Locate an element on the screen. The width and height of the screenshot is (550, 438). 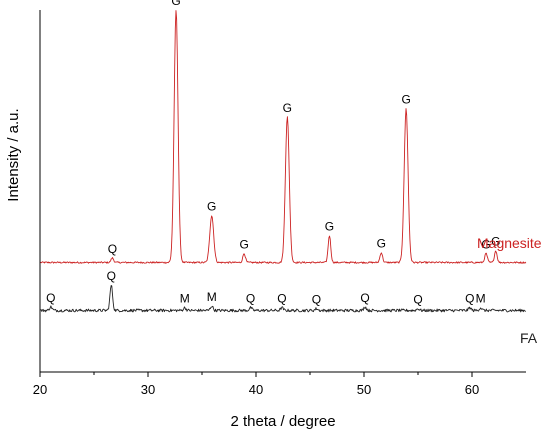
x-tick-label: 30 is located at coordinates (148, 389).